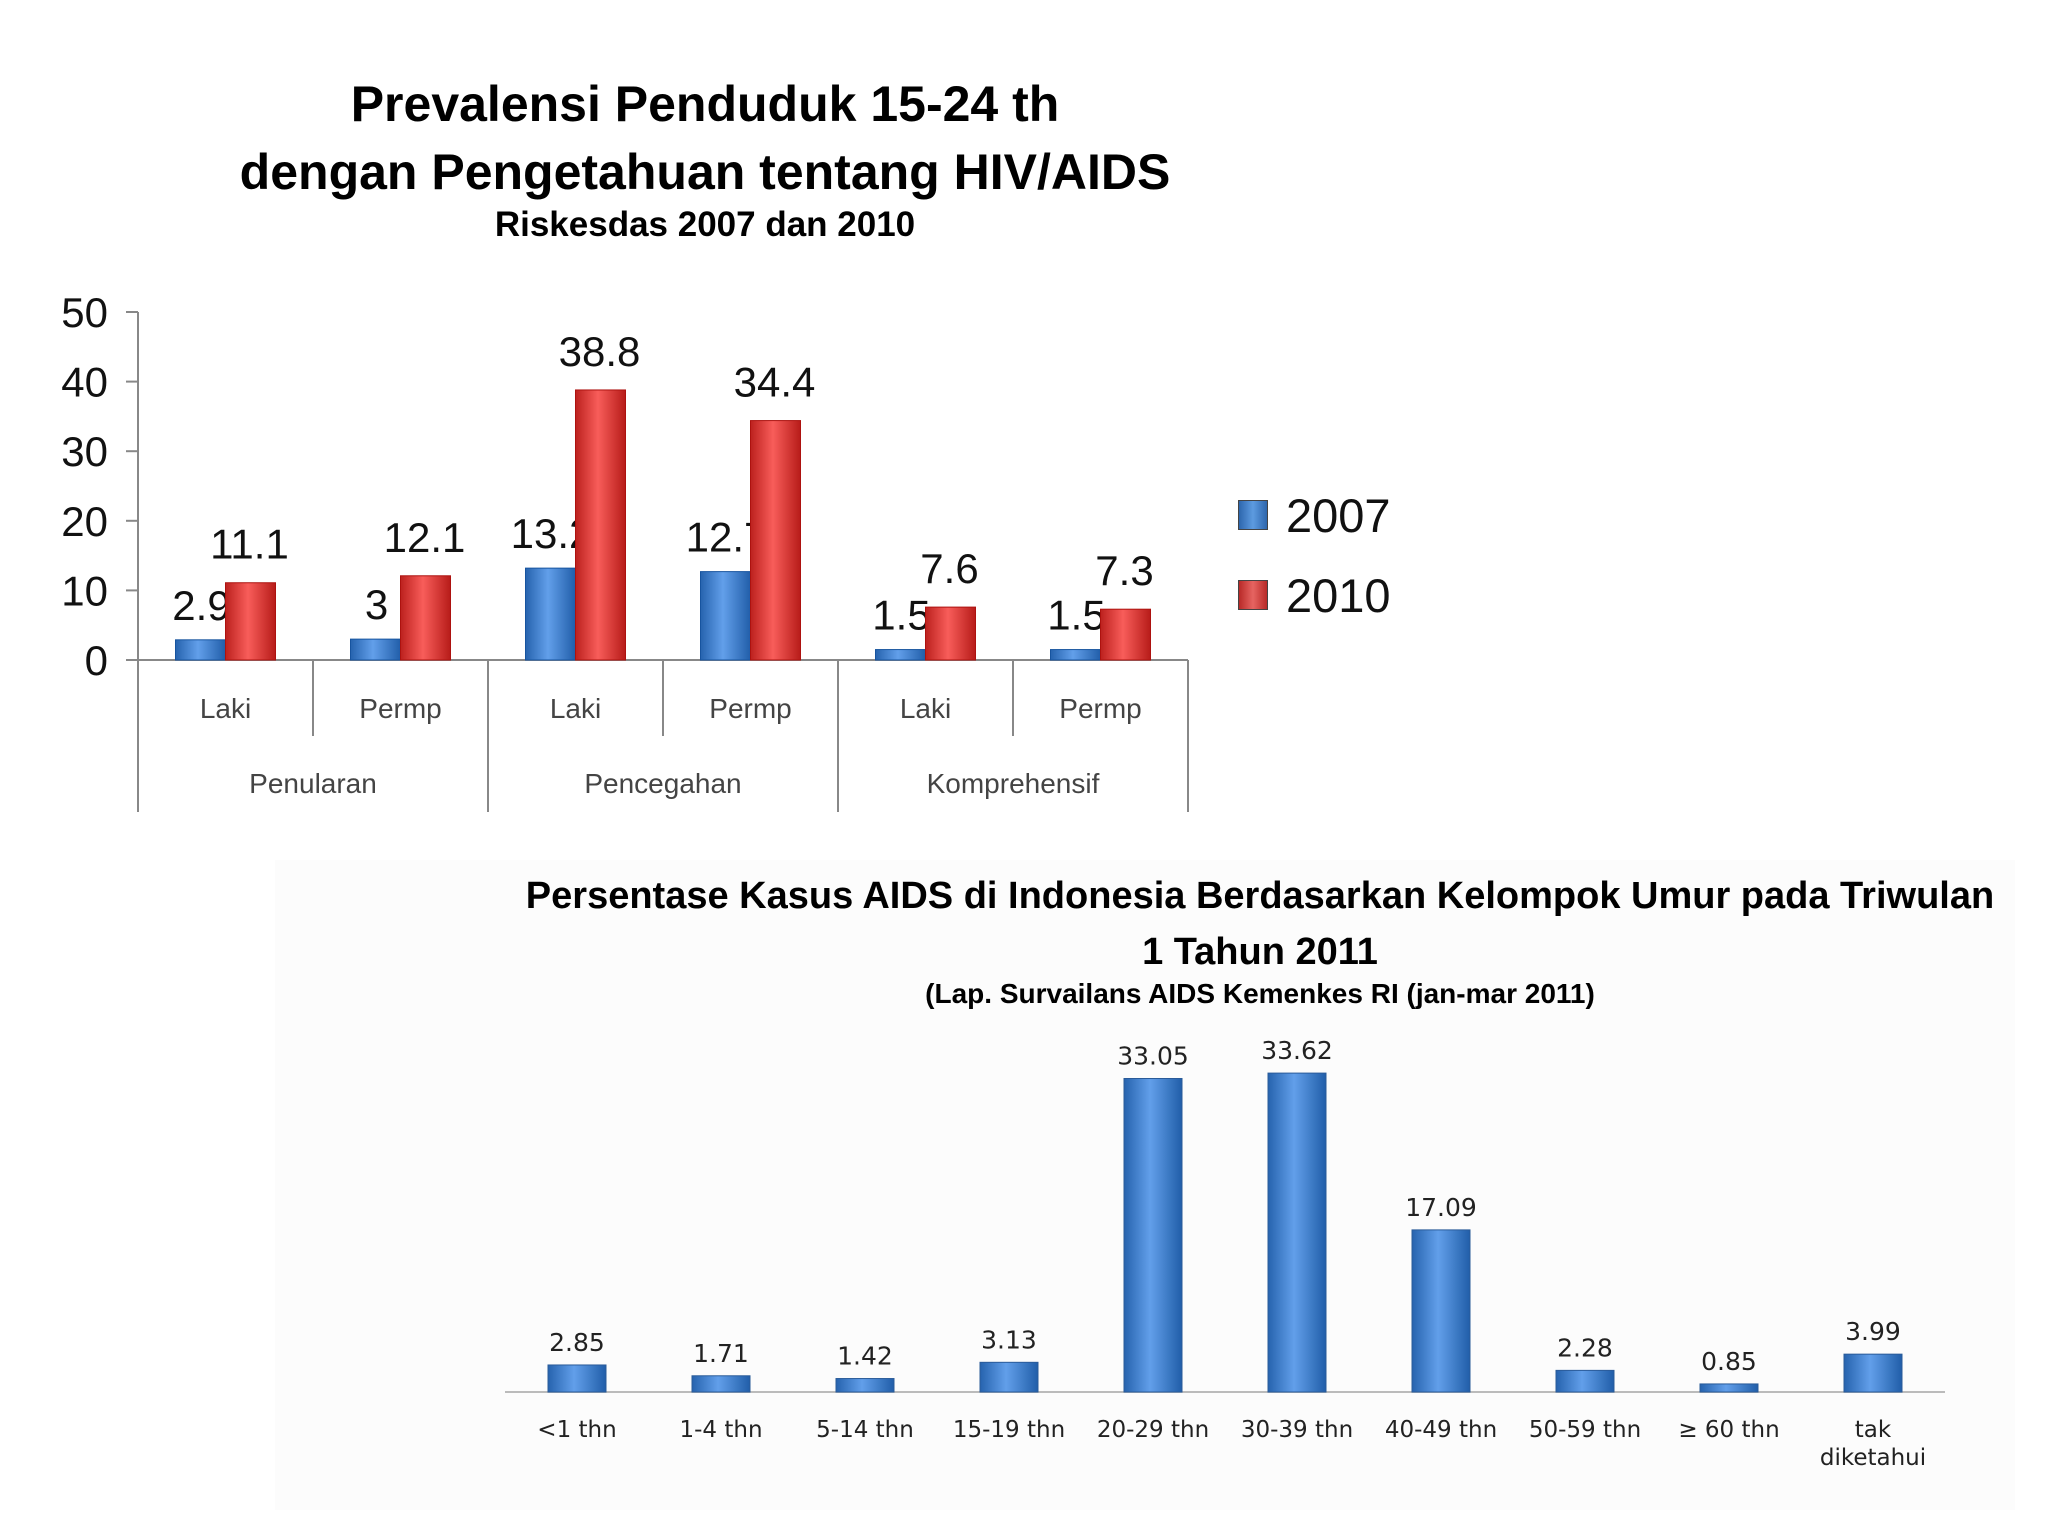 The image size is (2048, 1536). I want to click on legend-label-2007: 2007, so click(1338, 515).